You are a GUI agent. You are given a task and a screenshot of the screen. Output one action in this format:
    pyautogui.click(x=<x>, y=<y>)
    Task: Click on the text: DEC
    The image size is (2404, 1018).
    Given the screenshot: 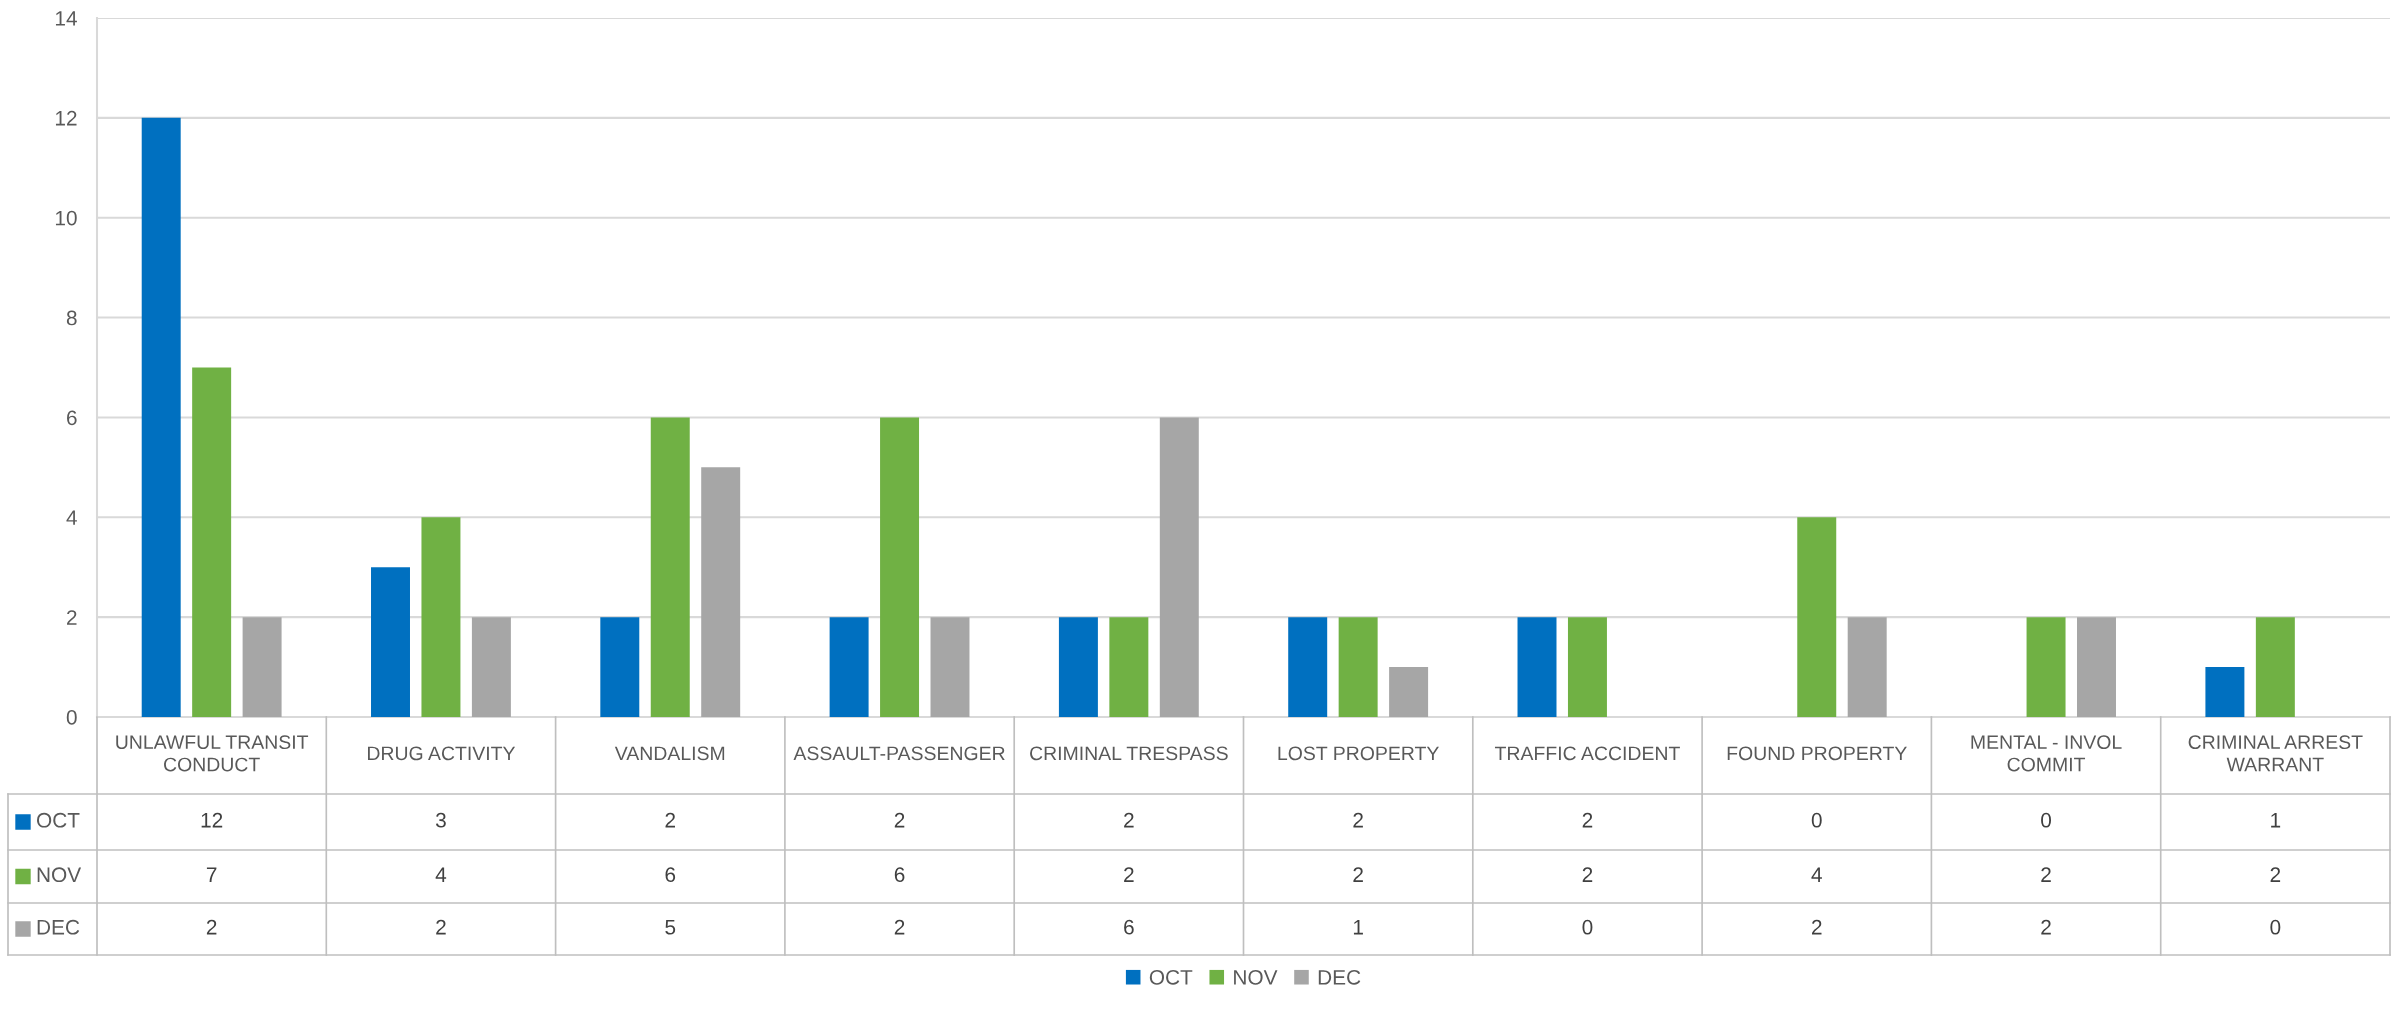 What is the action you would take?
    pyautogui.click(x=58, y=927)
    